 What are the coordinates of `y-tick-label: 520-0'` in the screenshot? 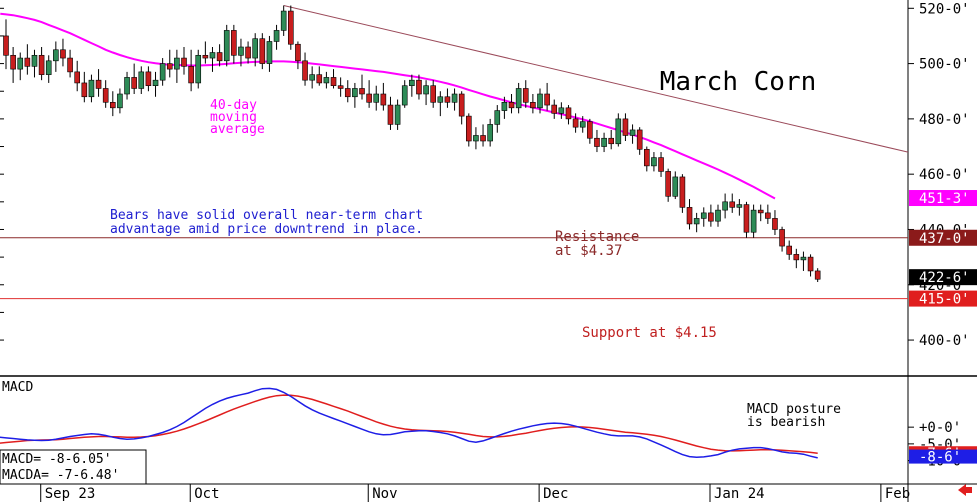 It's located at (944, 9).